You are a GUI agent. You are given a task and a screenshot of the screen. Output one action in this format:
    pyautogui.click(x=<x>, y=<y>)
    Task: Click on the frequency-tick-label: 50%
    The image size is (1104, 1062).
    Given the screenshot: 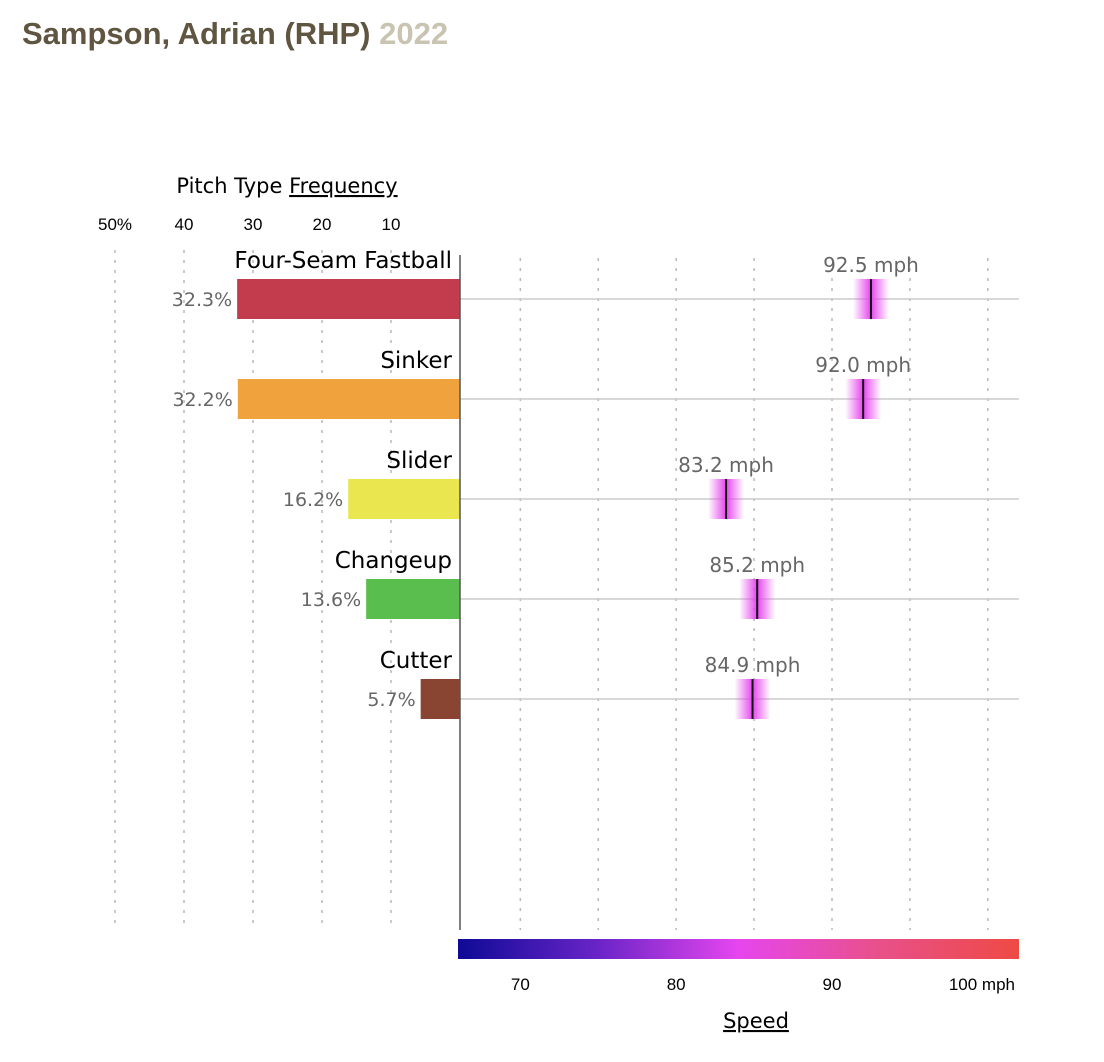 What is the action you would take?
    pyautogui.click(x=115, y=224)
    